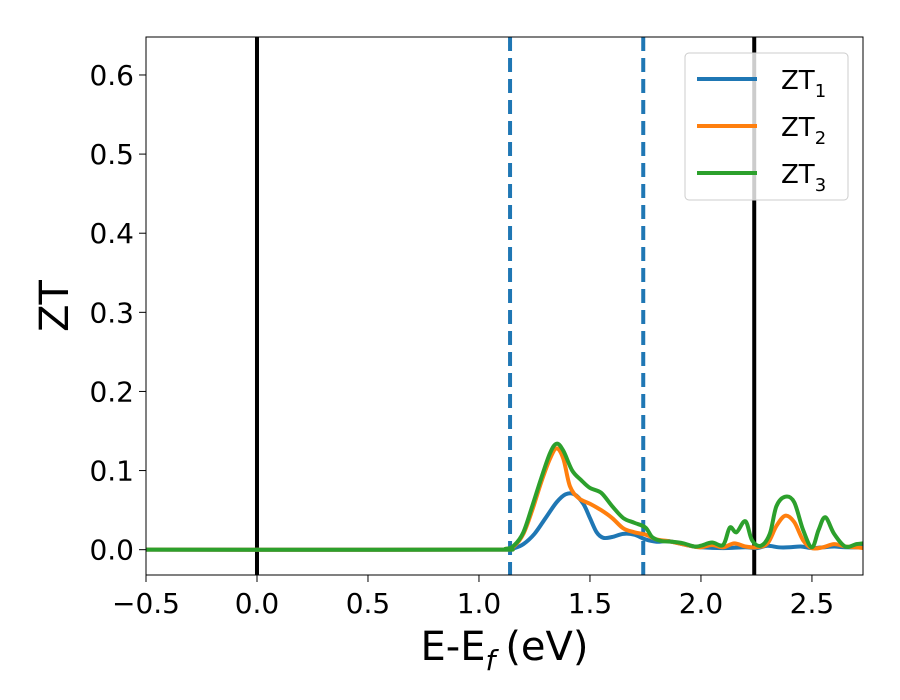 The width and height of the screenshot is (900, 700). I want to click on x-tick-label: 2.0, so click(701, 603).